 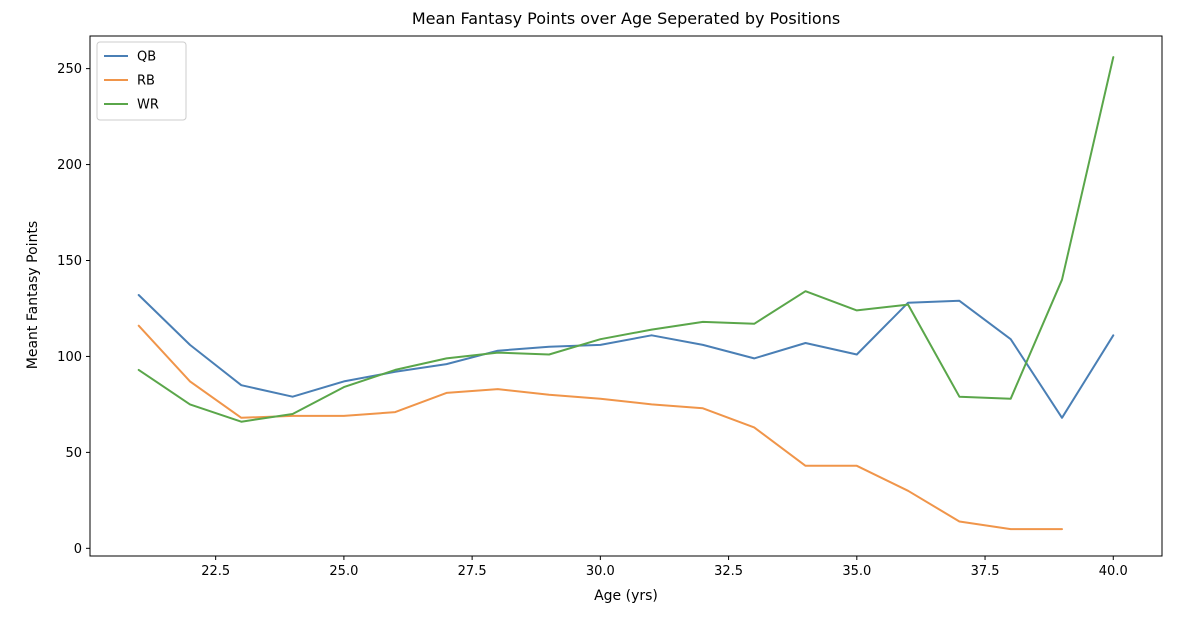 What do you see at coordinates (146, 81) in the screenshot?
I see `legend-label-rb: RB` at bounding box center [146, 81].